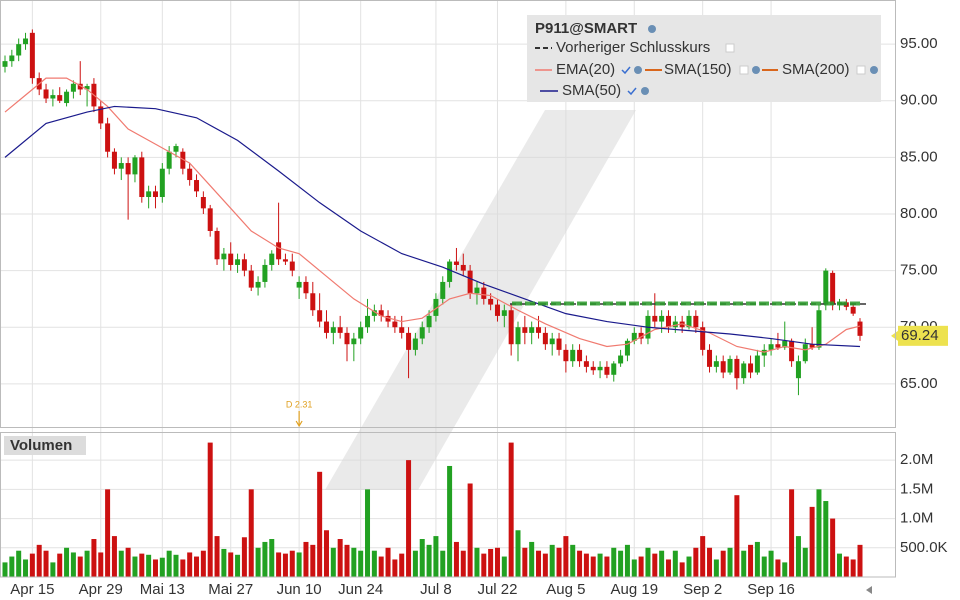 The width and height of the screenshot is (960, 600). I want to click on x-tick-label: Mai 27, so click(230, 589).